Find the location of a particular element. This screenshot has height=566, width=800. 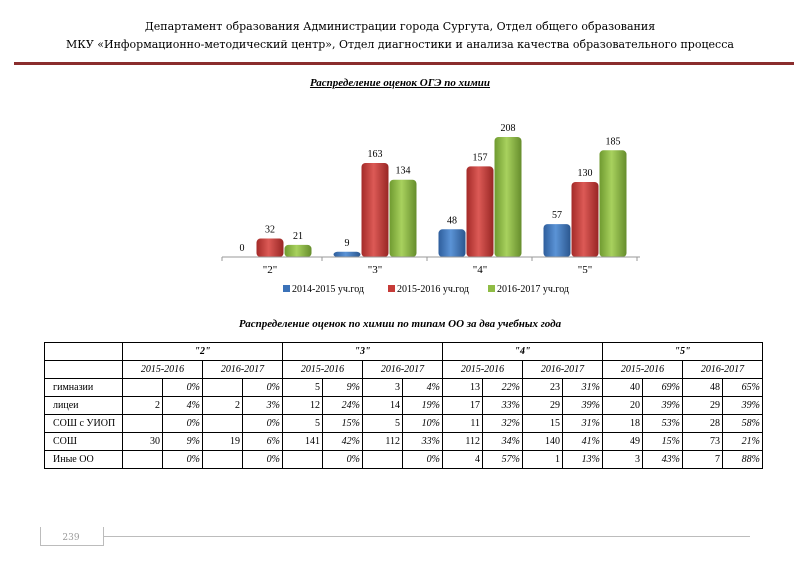

percent-cell: 32% is located at coordinates (502, 423).